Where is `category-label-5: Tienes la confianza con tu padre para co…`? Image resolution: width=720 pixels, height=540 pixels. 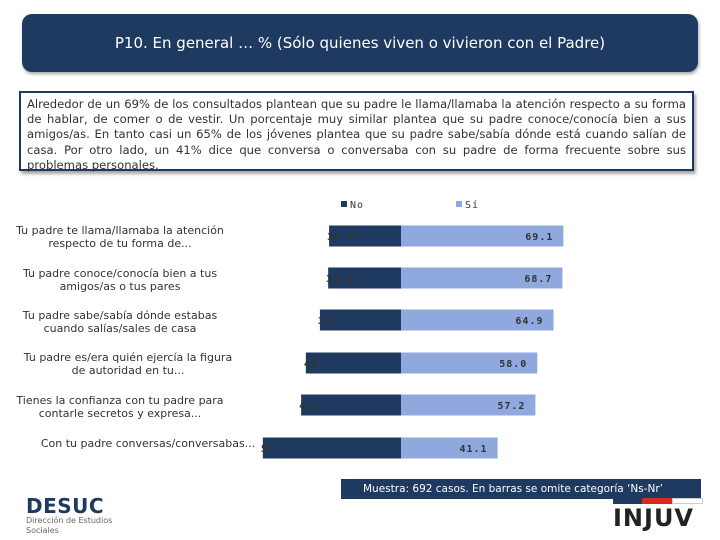 category-label-5: Tienes la confianza con tu padre para co… is located at coordinates (120, 407).